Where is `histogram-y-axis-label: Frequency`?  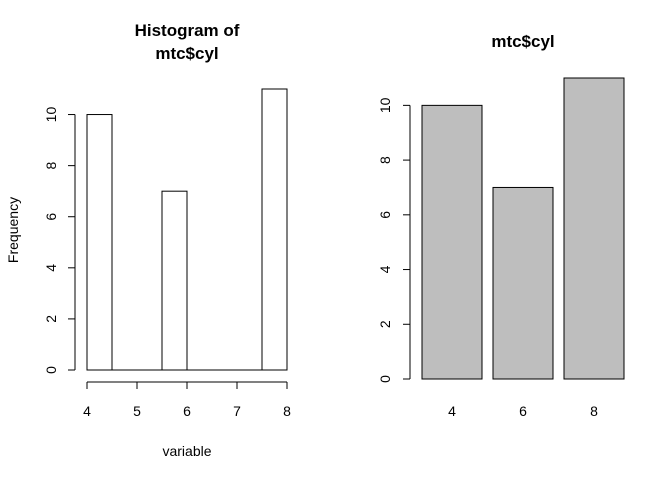
histogram-y-axis-label: Frequency is located at coordinates (13, 230).